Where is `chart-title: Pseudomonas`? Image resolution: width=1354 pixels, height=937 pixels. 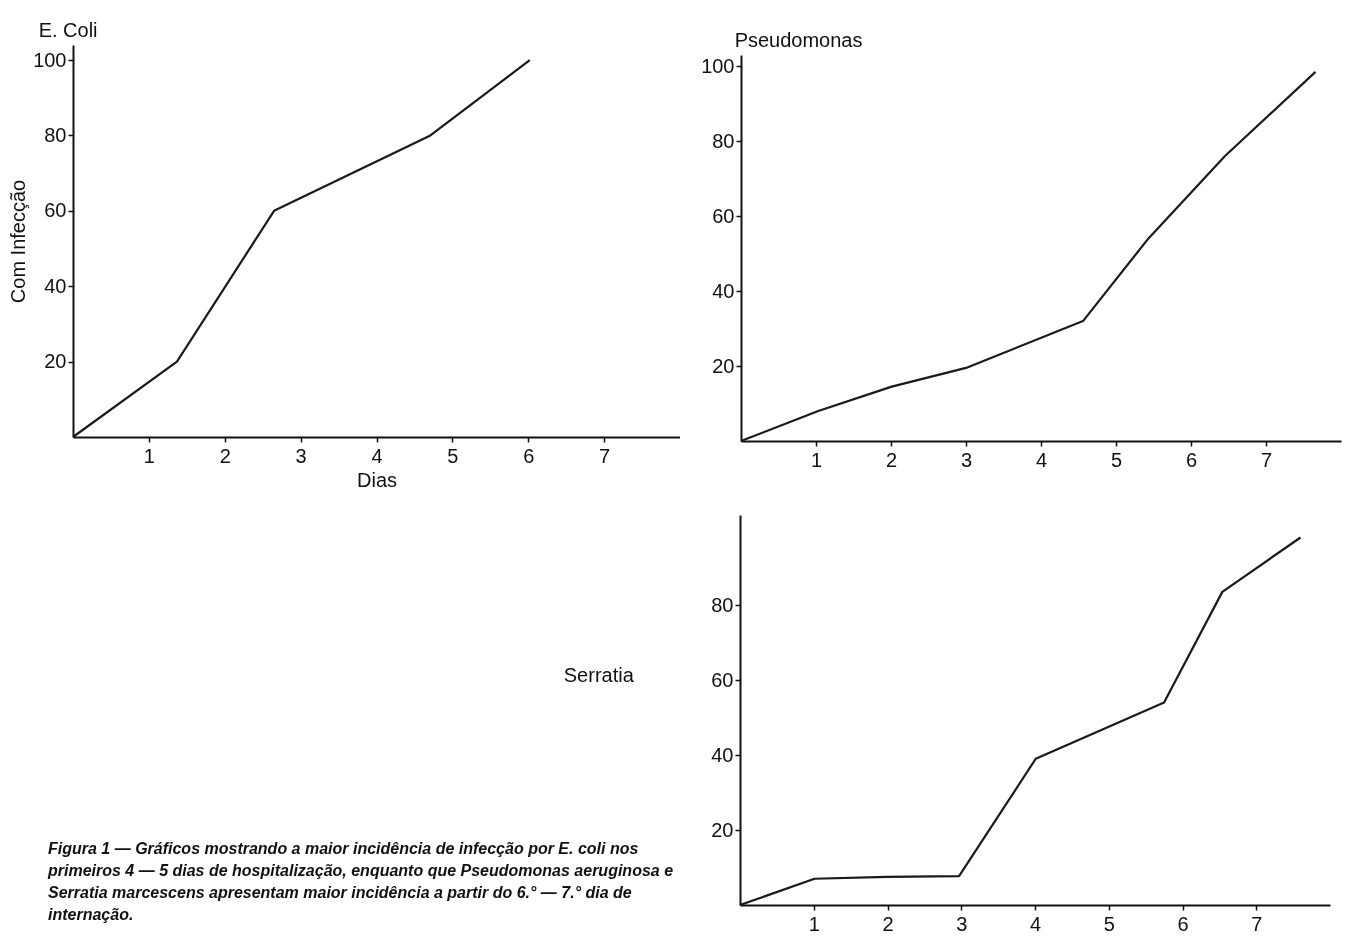 chart-title: Pseudomonas is located at coordinates (798, 40).